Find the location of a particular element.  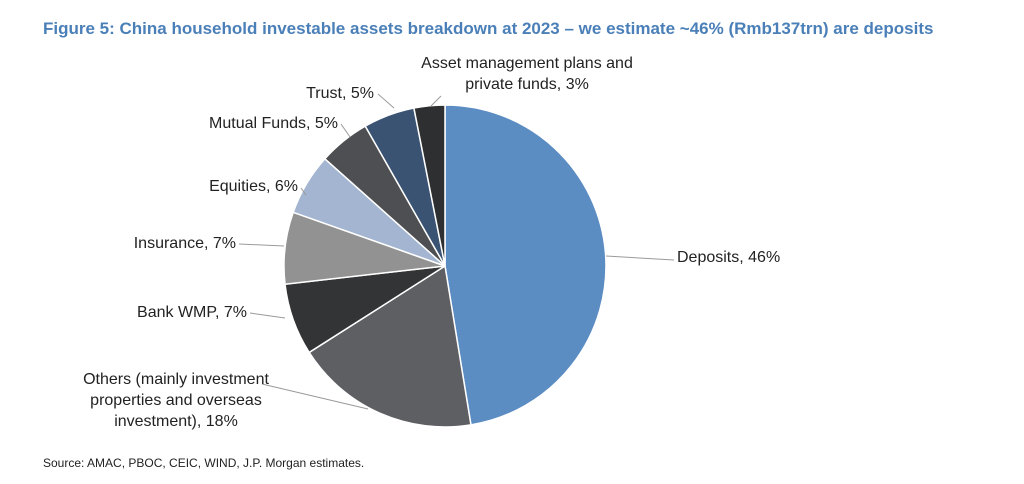

slice-label-3: Insurance, 7% is located at coordinates (185, 243).